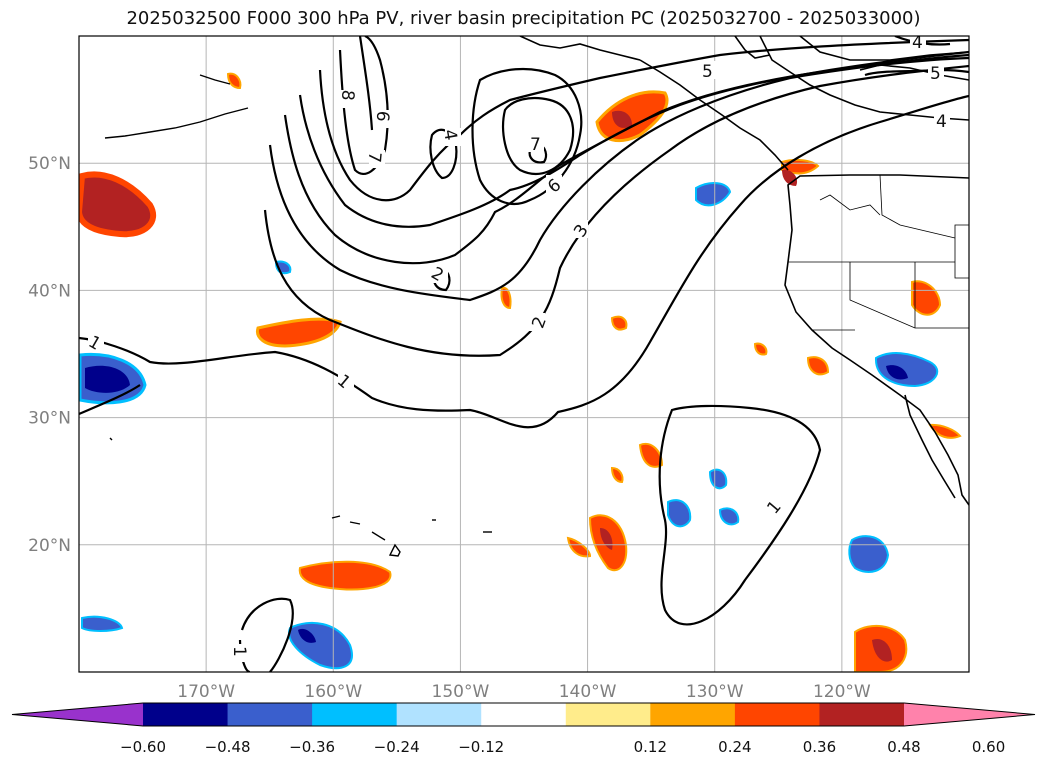 The width and height of the screenshot is (1047, 765). Describe the element at coordinates (969, 714) in the screenshot. I see `colorbar-extend-high` at that location.